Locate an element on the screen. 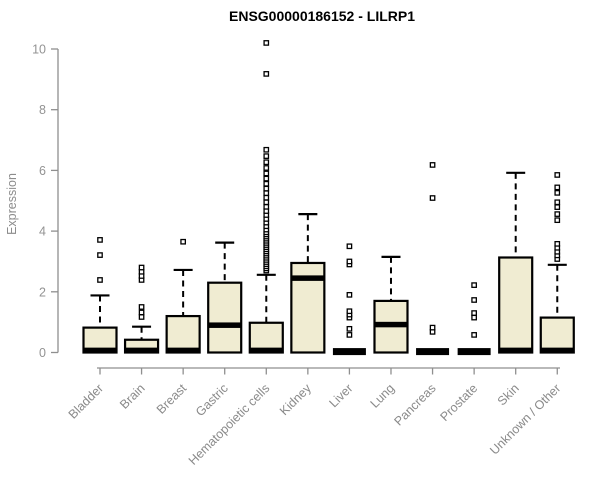 This screenshot has width=600, height=500. boxplot-group-skin is located at coordinates (516, 262).